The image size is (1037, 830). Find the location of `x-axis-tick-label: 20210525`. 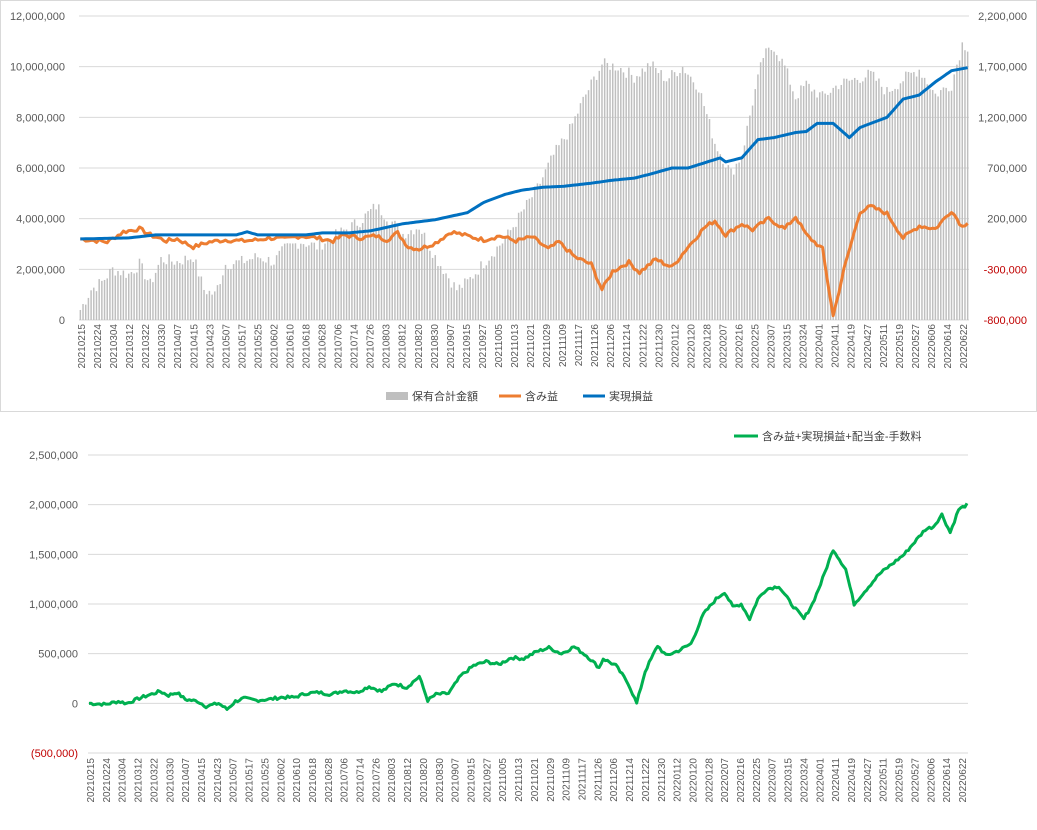

x-axis-tick-label: 20210525 is located at coordinates (265, 780).